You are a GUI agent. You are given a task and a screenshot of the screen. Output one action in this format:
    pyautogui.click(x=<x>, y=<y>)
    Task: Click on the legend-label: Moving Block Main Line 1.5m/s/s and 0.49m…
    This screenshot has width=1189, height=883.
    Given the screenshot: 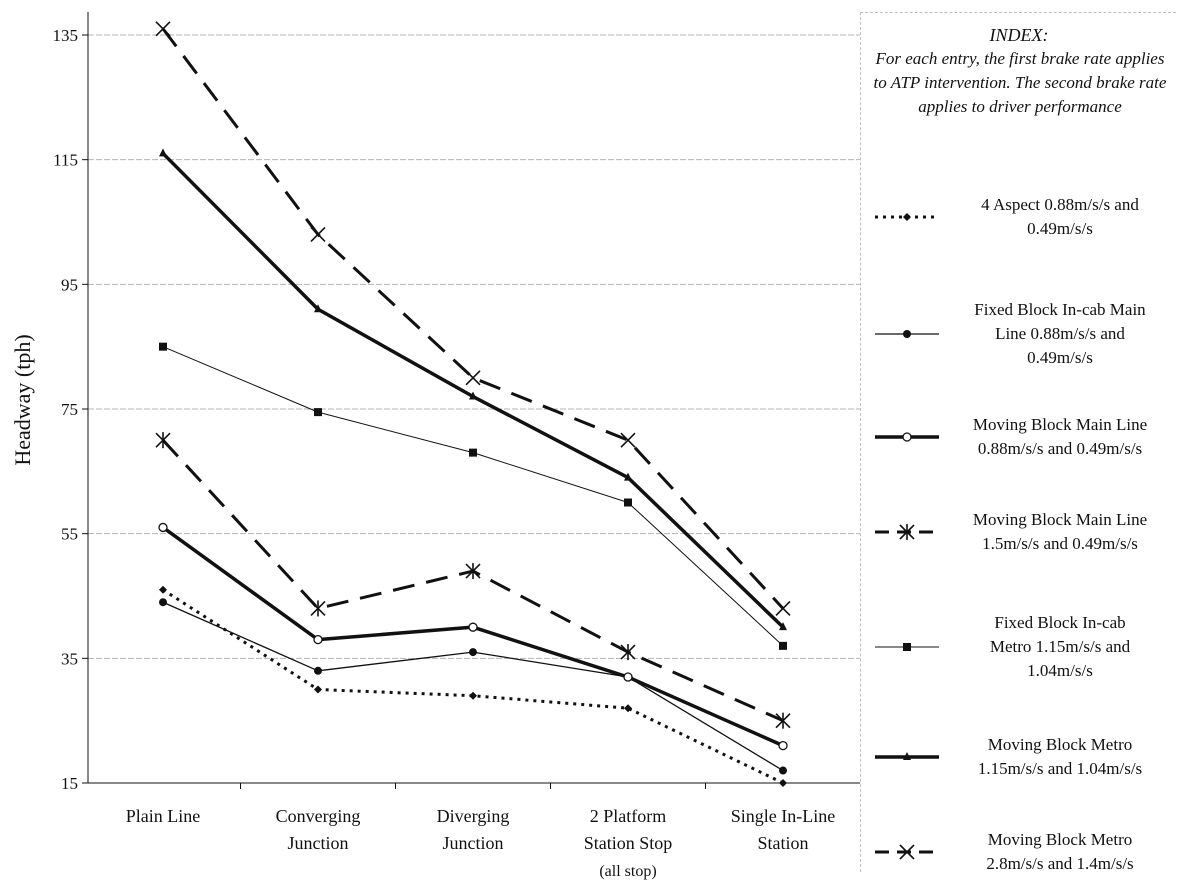 What is the action you would take?
    pyautogui.click(x=1060, y=532)
    